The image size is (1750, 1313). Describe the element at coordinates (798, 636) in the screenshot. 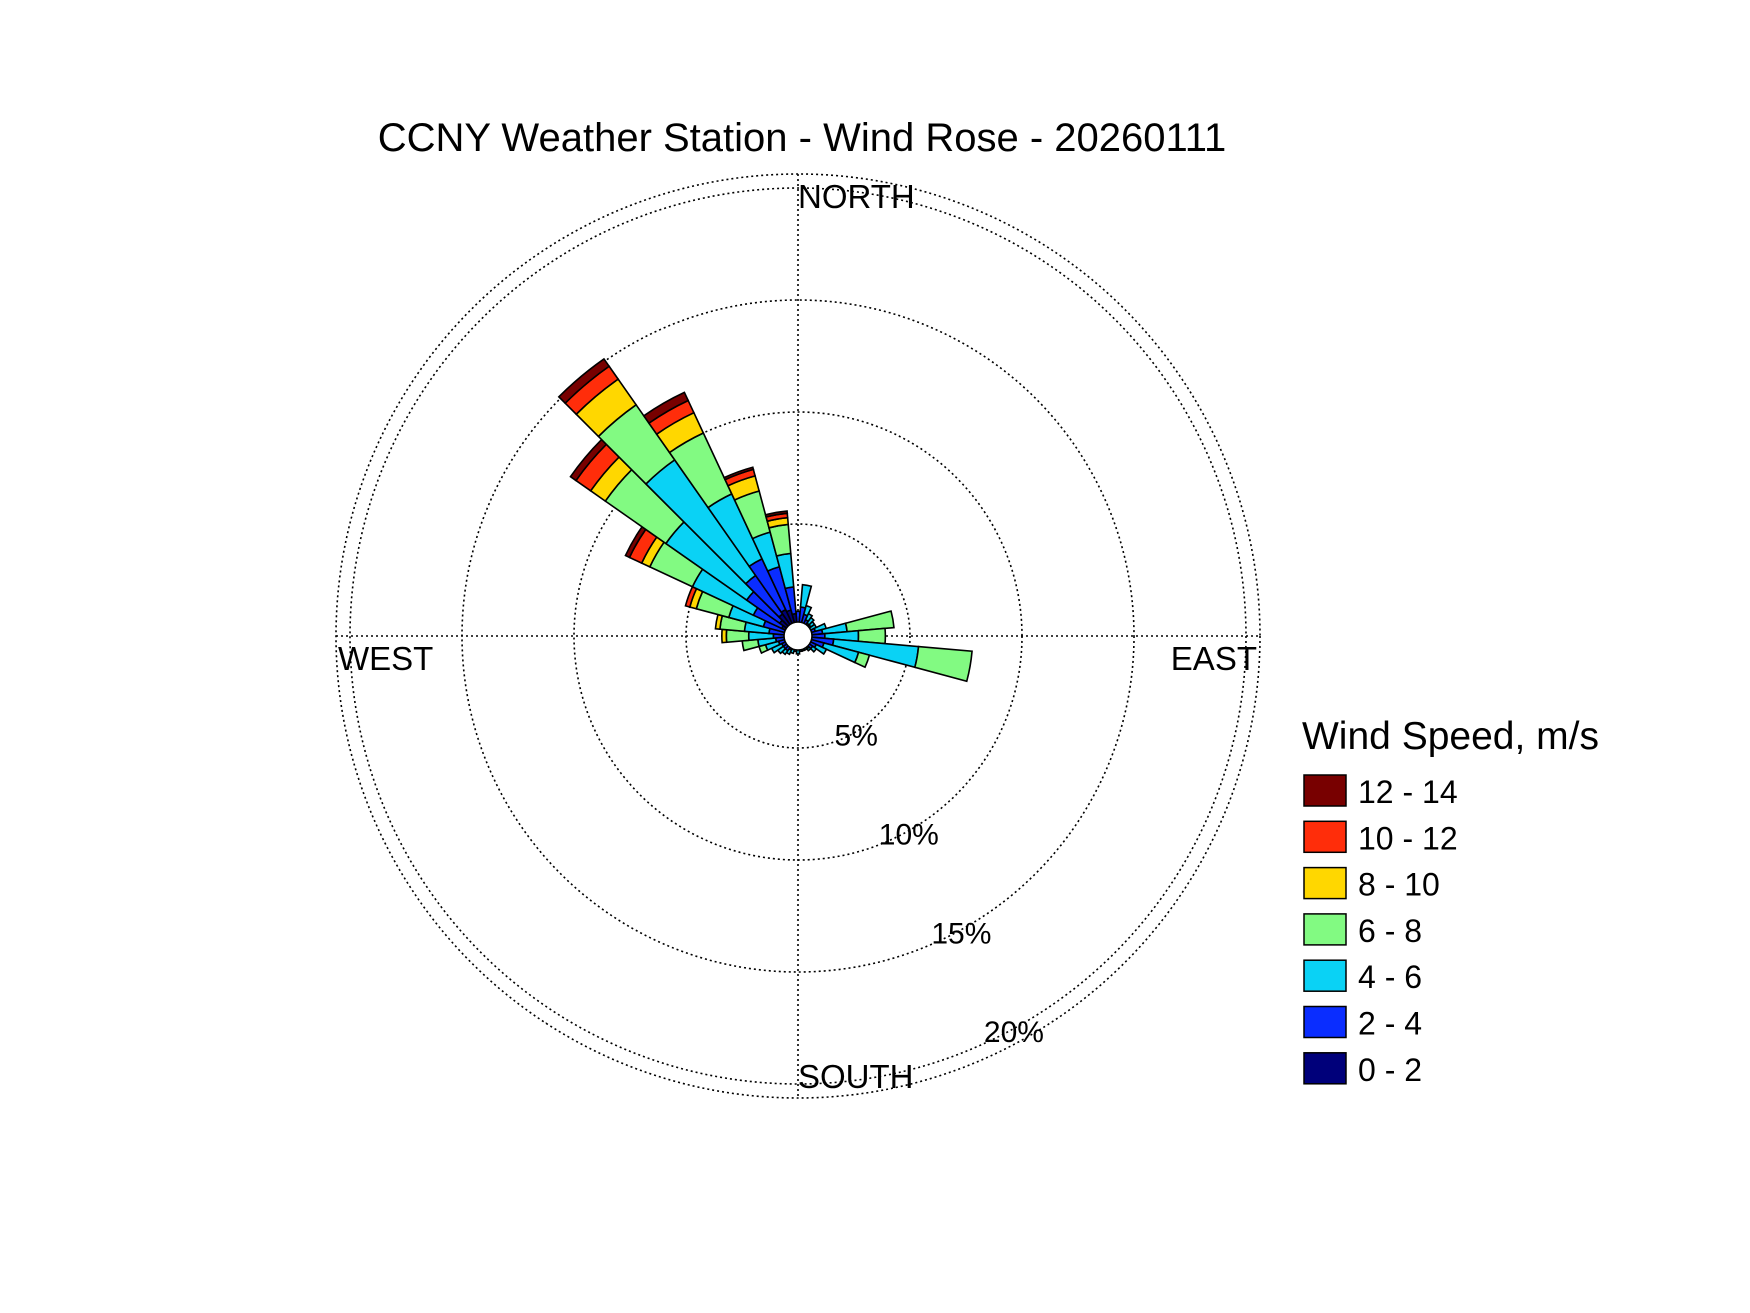

I see `calm-center` at that location.